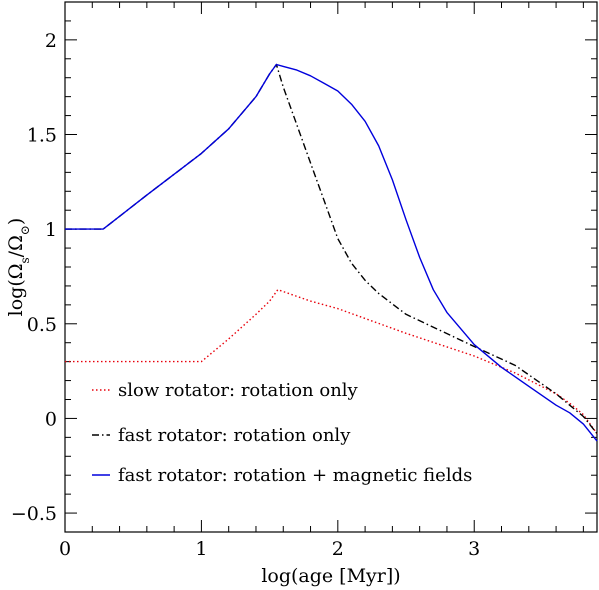  I want to click on x-tick-label: 2, so click(338, 549).